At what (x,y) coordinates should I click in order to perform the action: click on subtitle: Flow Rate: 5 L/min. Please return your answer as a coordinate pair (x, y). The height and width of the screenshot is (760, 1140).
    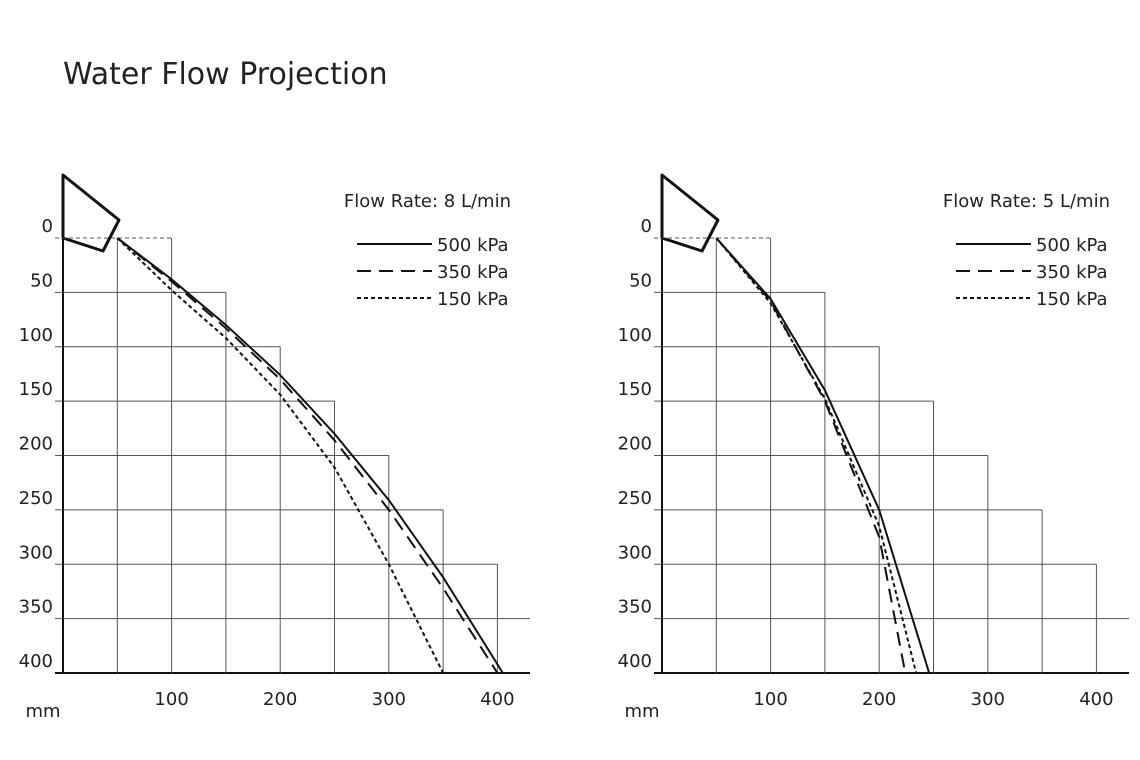
    Looking at the image, I should click on (1026, 201).